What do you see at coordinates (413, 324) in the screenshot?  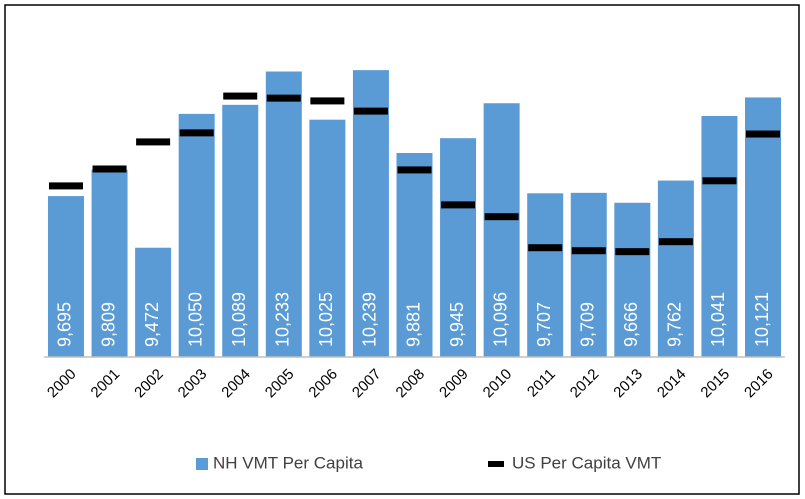 I see `value-label: 9,881` at bounding box center [413, 324].